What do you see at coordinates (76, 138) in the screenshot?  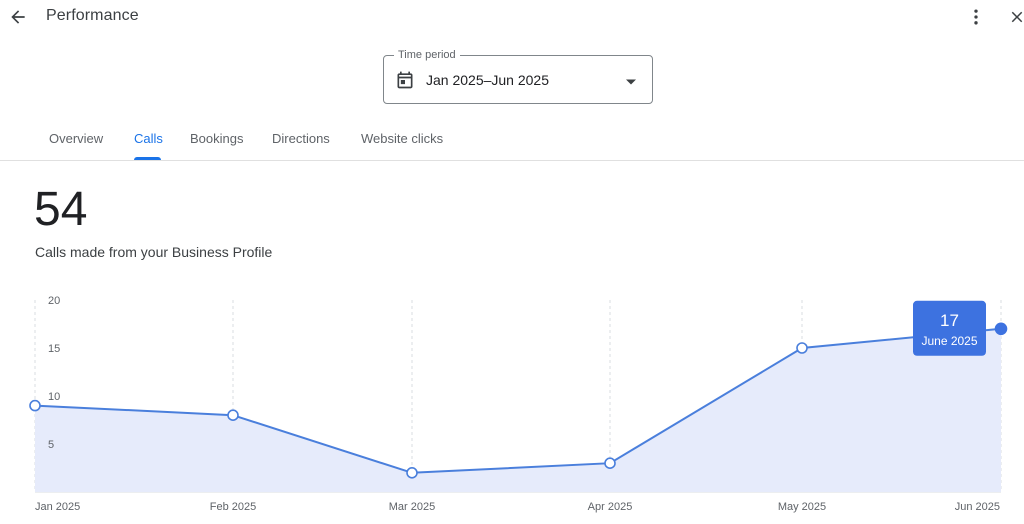 I see `tab-overview: Overview` at bounding box center [76, 138].